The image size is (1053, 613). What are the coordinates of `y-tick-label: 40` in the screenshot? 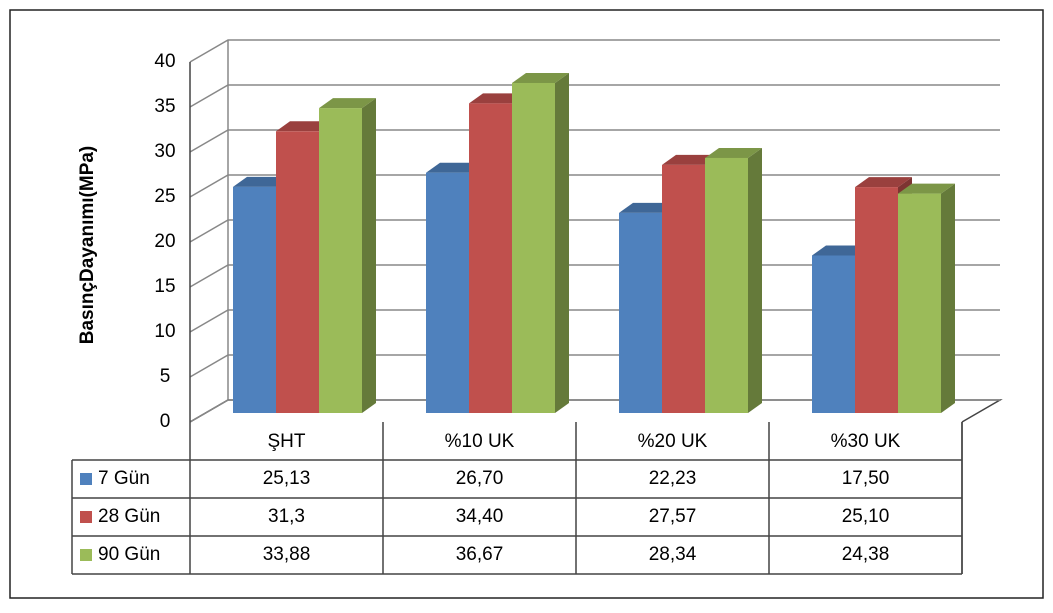 It's located at (164, 61).